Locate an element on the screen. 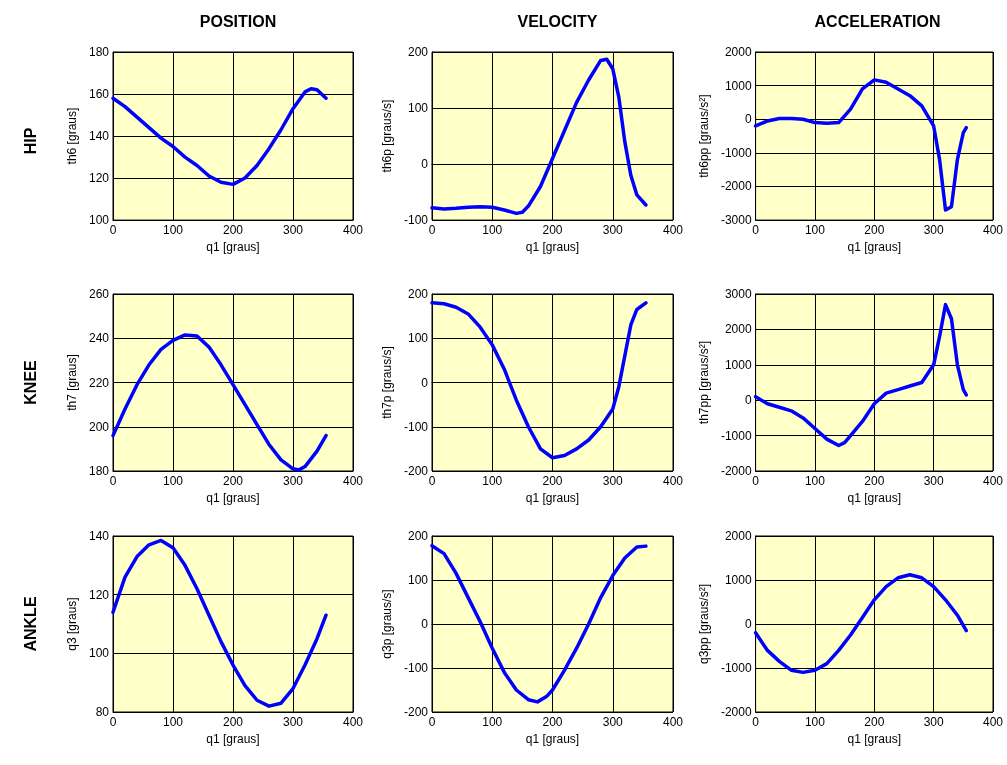 The image size is (1007, 765). y-tick-label: 3000 is located at coordinates (738, 294).